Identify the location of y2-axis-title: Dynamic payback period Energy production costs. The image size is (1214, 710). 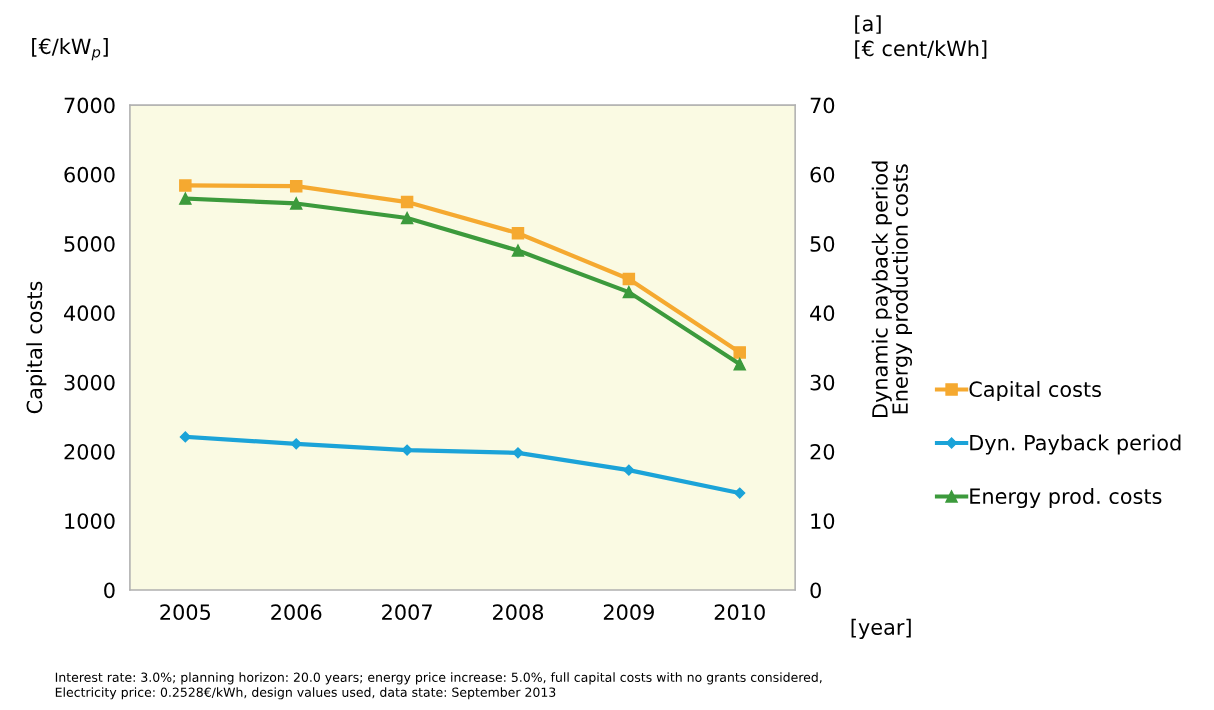
(891, 289).